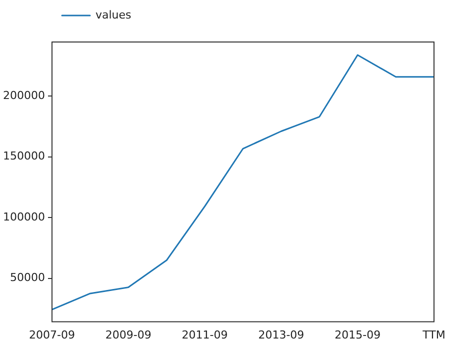  I want to click on y-tick-label: 100000, so click(23, 217).